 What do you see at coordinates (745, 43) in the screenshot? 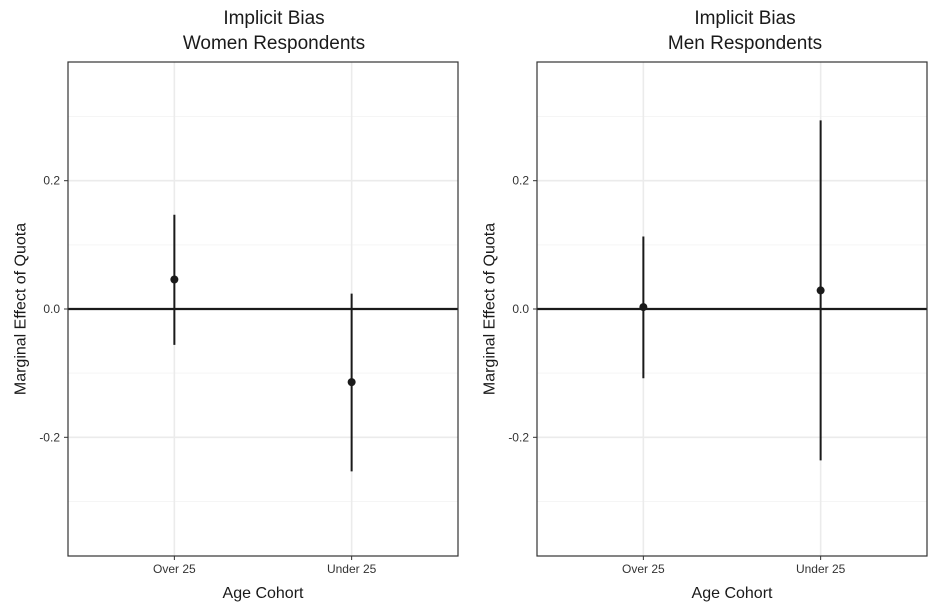
I see `chart-title-line: Men Respondents` at bounding box center [745, 43].